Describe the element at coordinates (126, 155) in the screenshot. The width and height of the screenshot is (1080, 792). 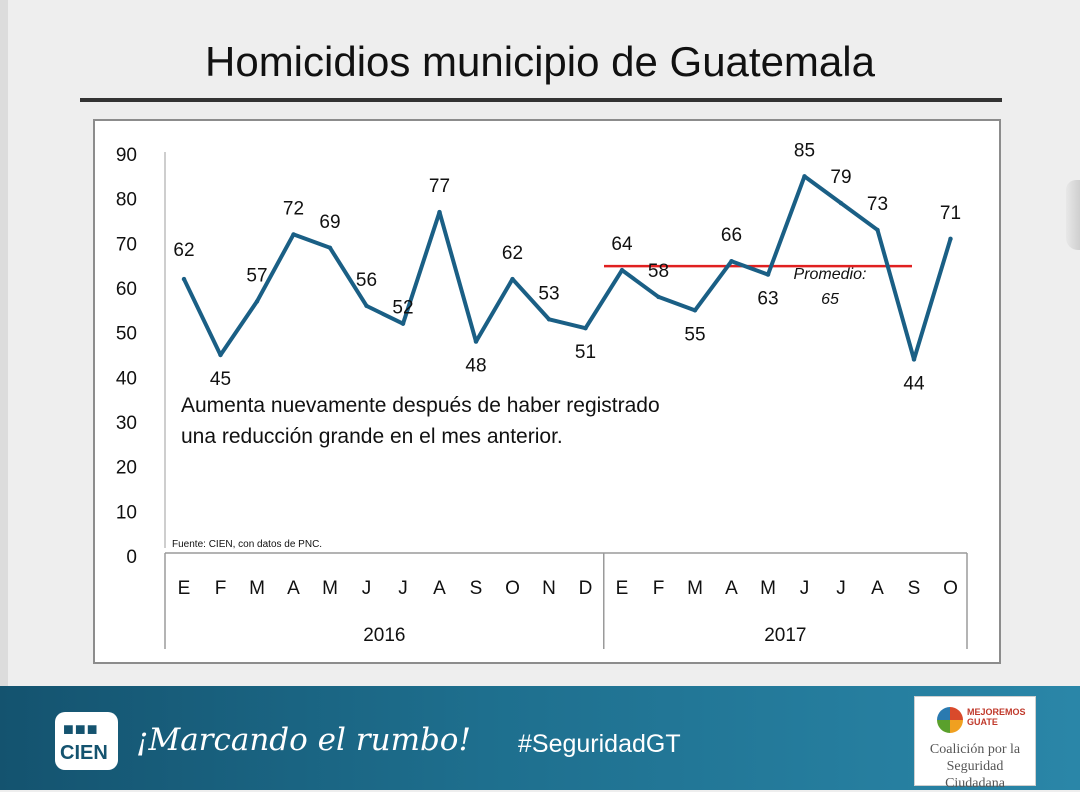
I see `y-tick-label: 90` at that location.